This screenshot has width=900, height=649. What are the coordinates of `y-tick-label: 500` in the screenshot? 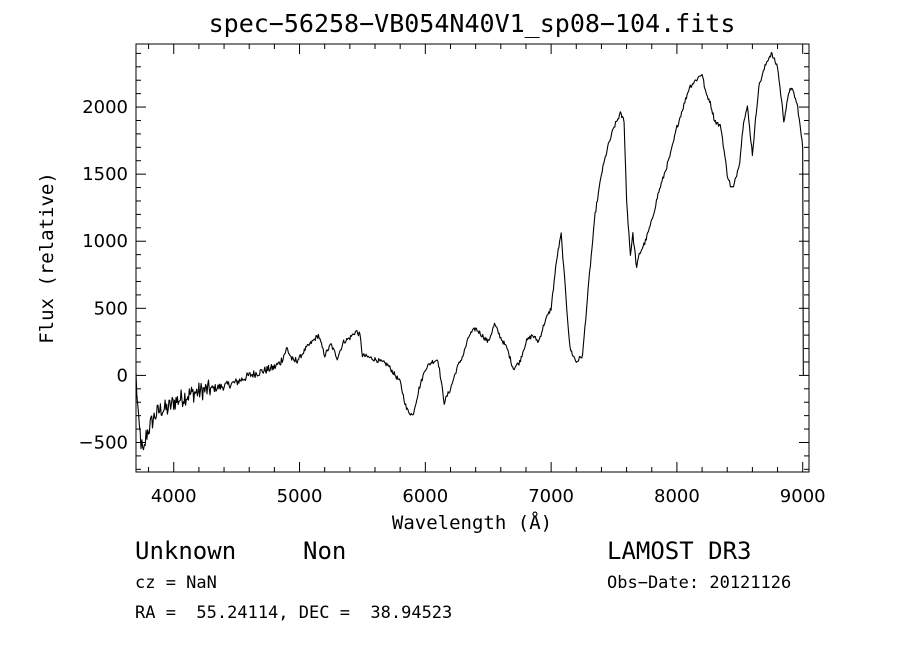 It's located at (111, 308).